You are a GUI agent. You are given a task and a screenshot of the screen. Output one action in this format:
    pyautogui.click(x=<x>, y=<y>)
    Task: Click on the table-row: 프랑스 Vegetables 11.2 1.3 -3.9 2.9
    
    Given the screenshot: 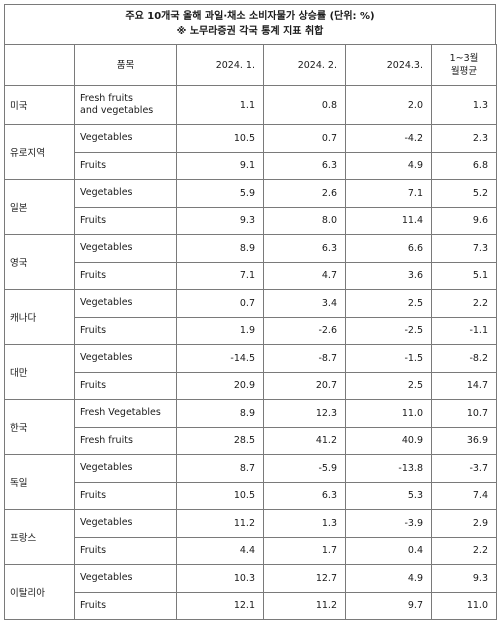 What is the action you would take?
    pyautogui.click(x=250, y=537)
    